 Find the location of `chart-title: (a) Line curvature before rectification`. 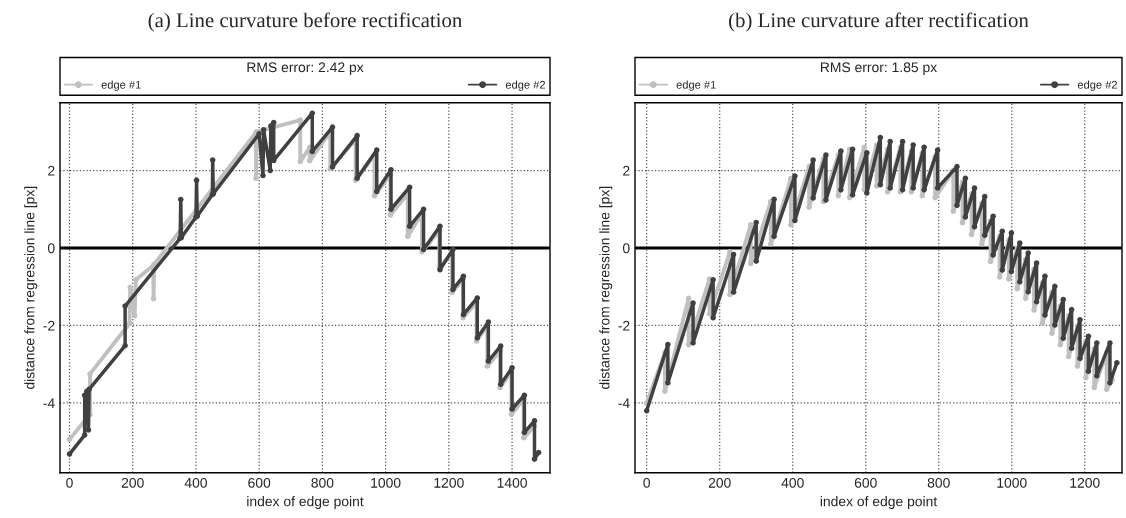

chart-title: (a) Line curvature before rectification is located at coordinates (305, 22).